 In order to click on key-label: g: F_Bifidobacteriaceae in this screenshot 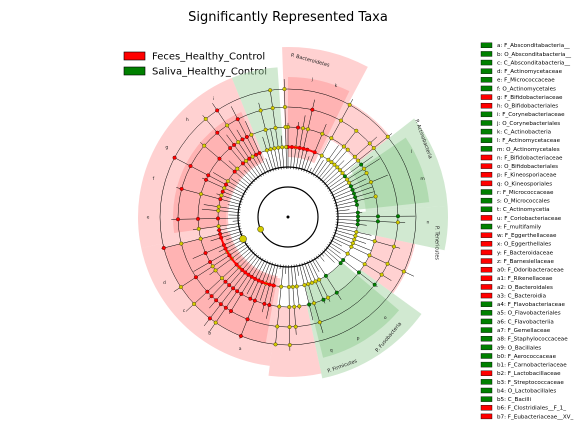, I will do `click(530, 98)`.